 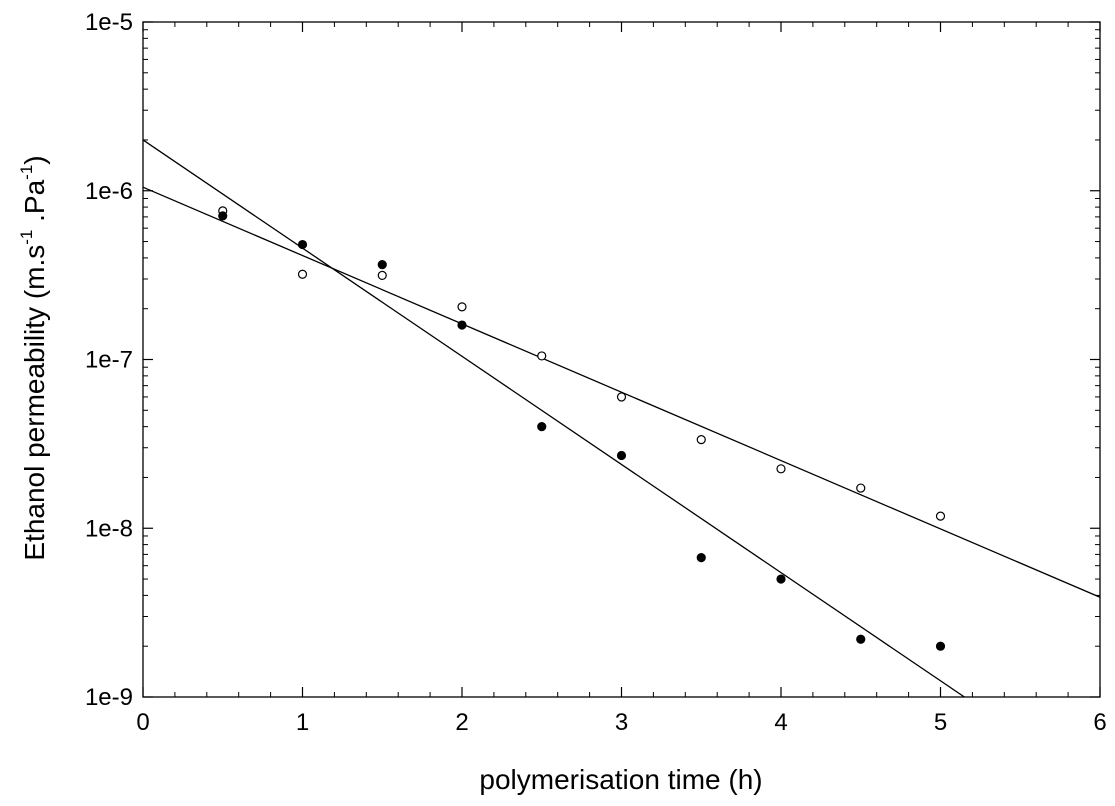 What do you see at coordinates (109, 22) in the screenshot?
I see `y-tick-label: 1e-5` at bounding box center [109, 22].